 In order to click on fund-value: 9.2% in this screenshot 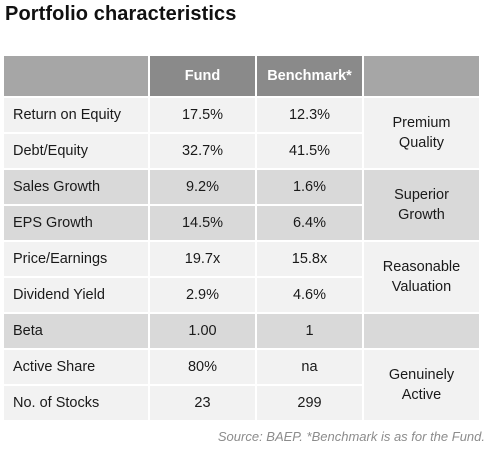, I will do `click(203, 188)`.